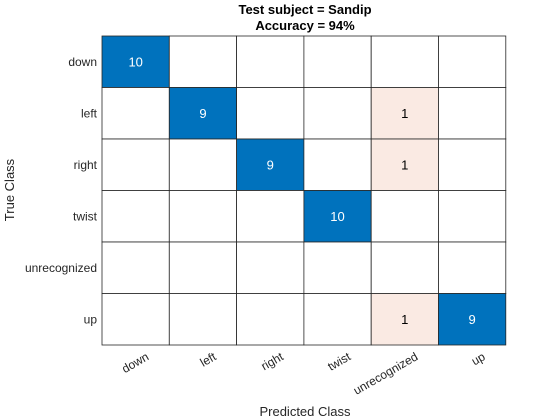 This screenshot has width=560, height=420. Describe the element at coordinates (86, 165) in the screenshot. I see `y-tick-right: right` at that location.